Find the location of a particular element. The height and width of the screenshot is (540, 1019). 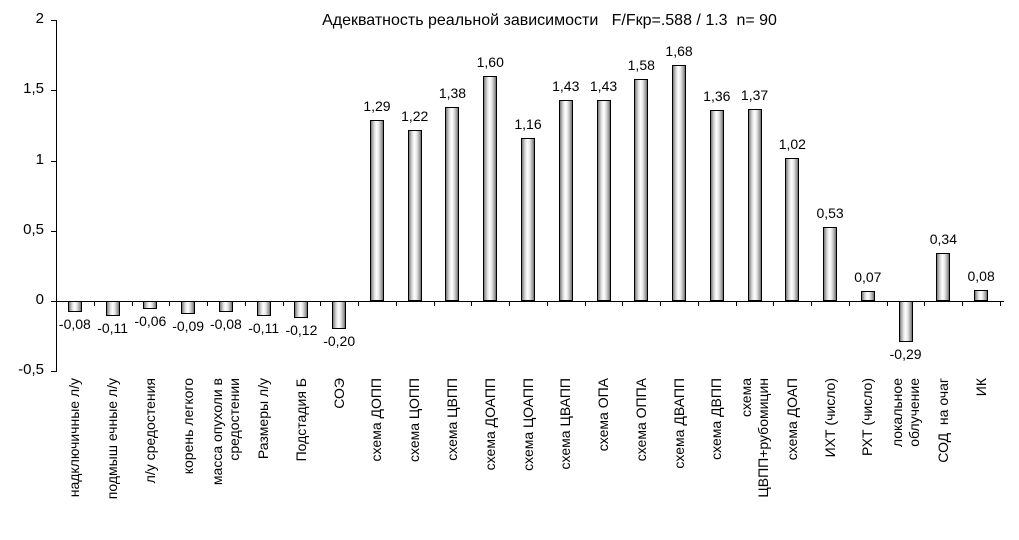

category-label: схема ЦВПП is located at coordinates (451, 419).